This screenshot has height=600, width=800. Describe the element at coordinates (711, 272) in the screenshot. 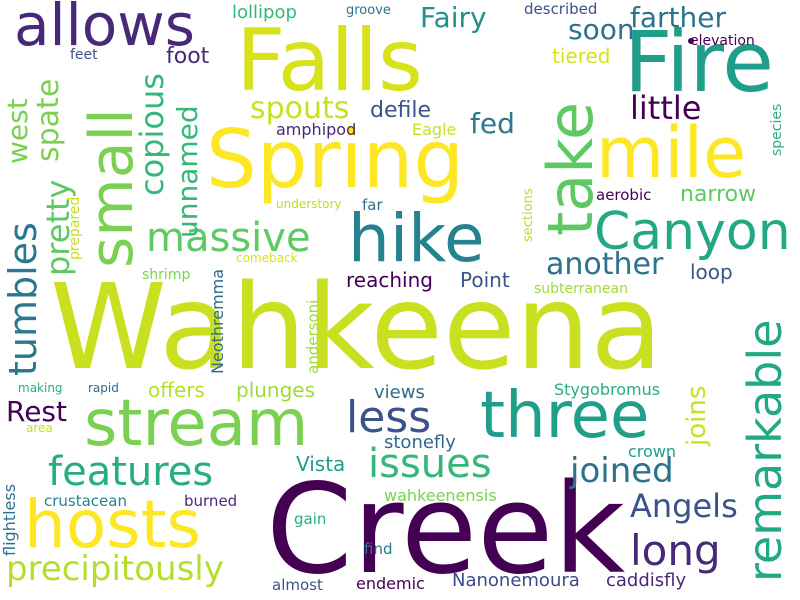

I see `word-loop: loop` at that location.